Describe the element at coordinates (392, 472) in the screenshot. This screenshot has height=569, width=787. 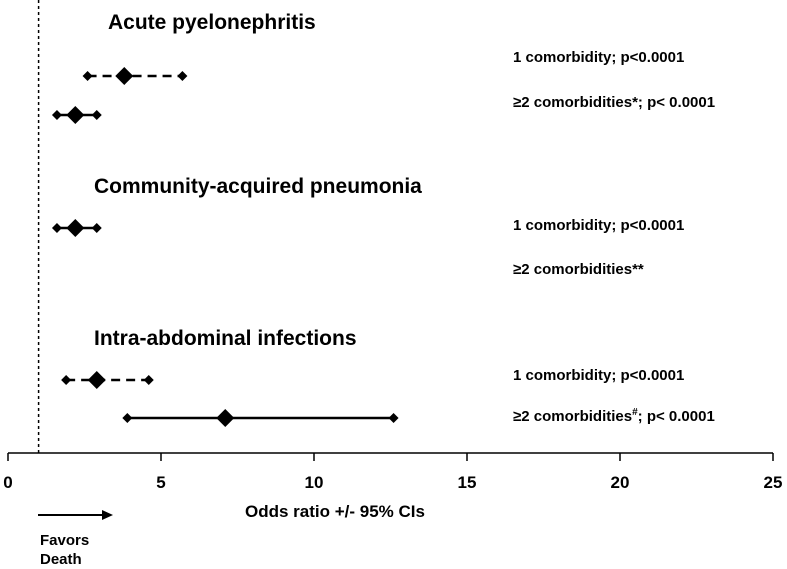
I see `x-axis-ticks: 0 5 10 15 20 25` at that location.